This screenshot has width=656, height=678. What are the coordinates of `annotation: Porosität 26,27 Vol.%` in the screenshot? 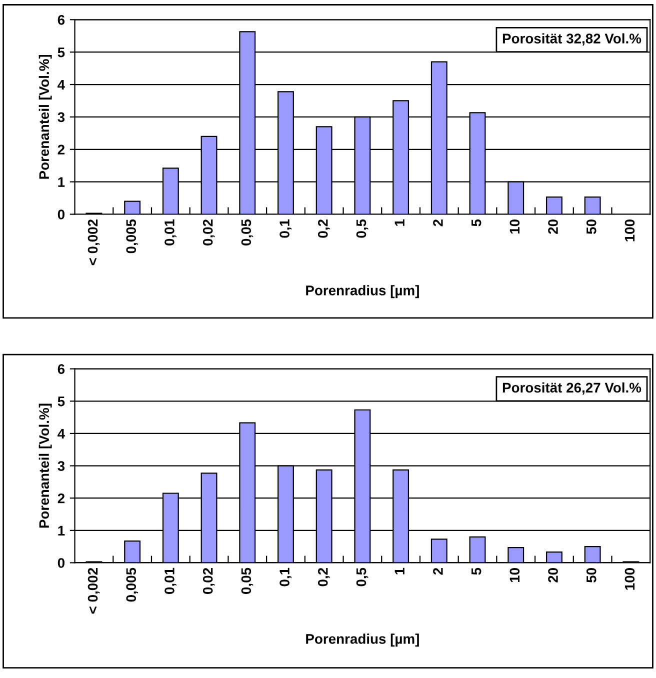 It's located at (572, 388).